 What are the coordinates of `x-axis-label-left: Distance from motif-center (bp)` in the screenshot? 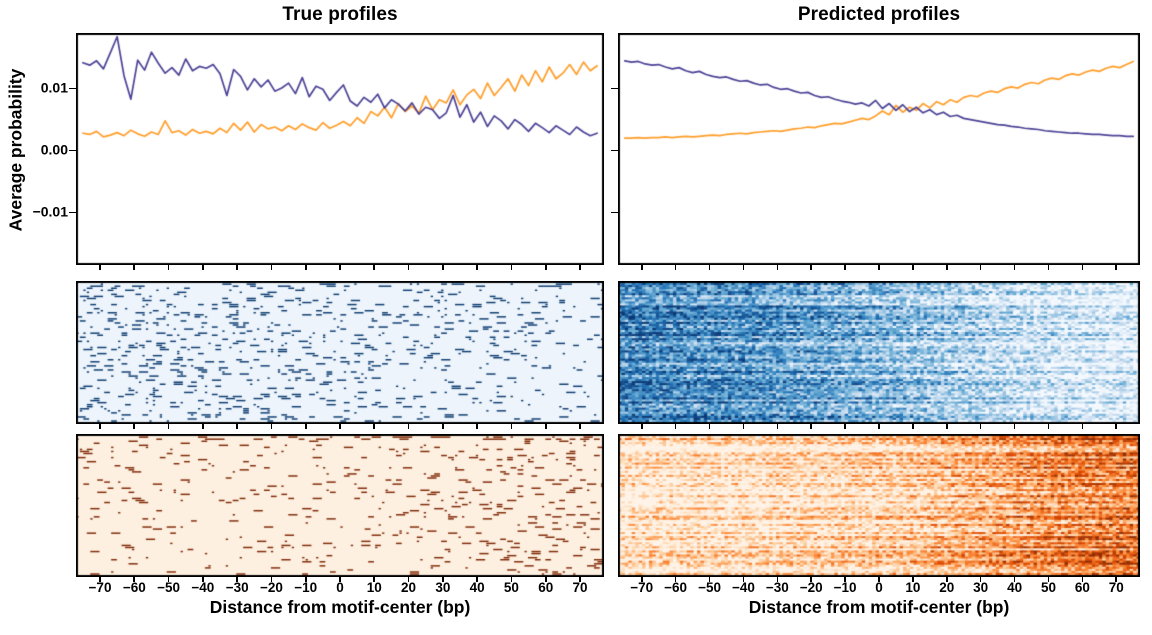 It's located at (340, 607).